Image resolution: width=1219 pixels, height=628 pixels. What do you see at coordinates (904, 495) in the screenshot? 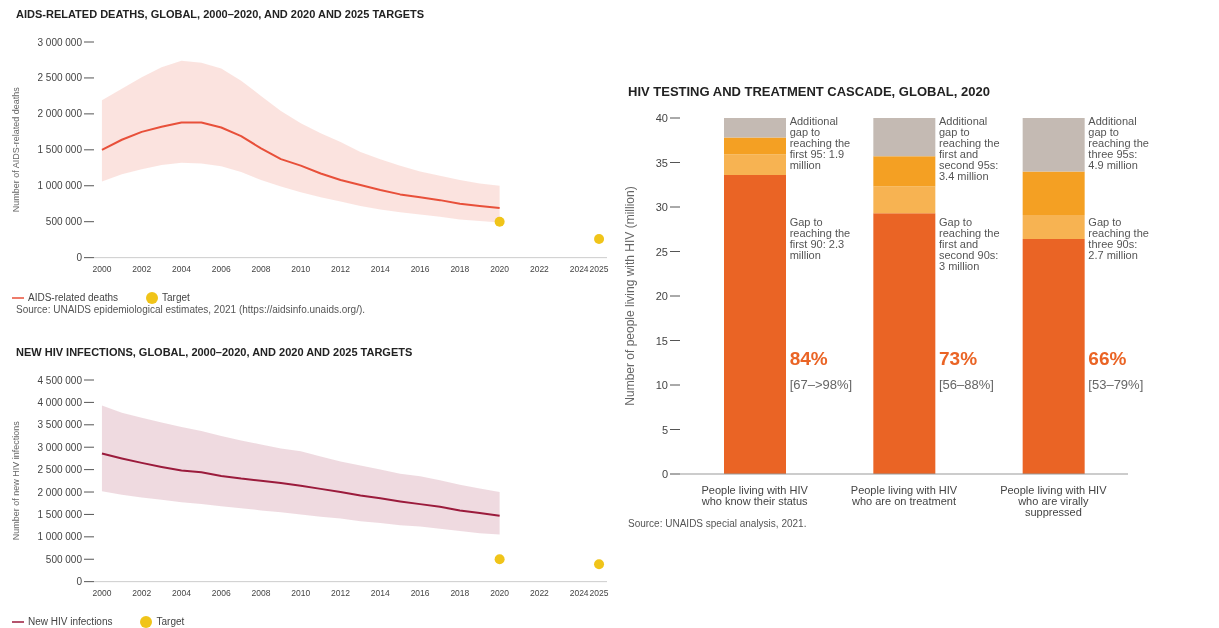
I see `x-tick-label: People living with HIV who are on treatment` at bounding box center [904, 495].